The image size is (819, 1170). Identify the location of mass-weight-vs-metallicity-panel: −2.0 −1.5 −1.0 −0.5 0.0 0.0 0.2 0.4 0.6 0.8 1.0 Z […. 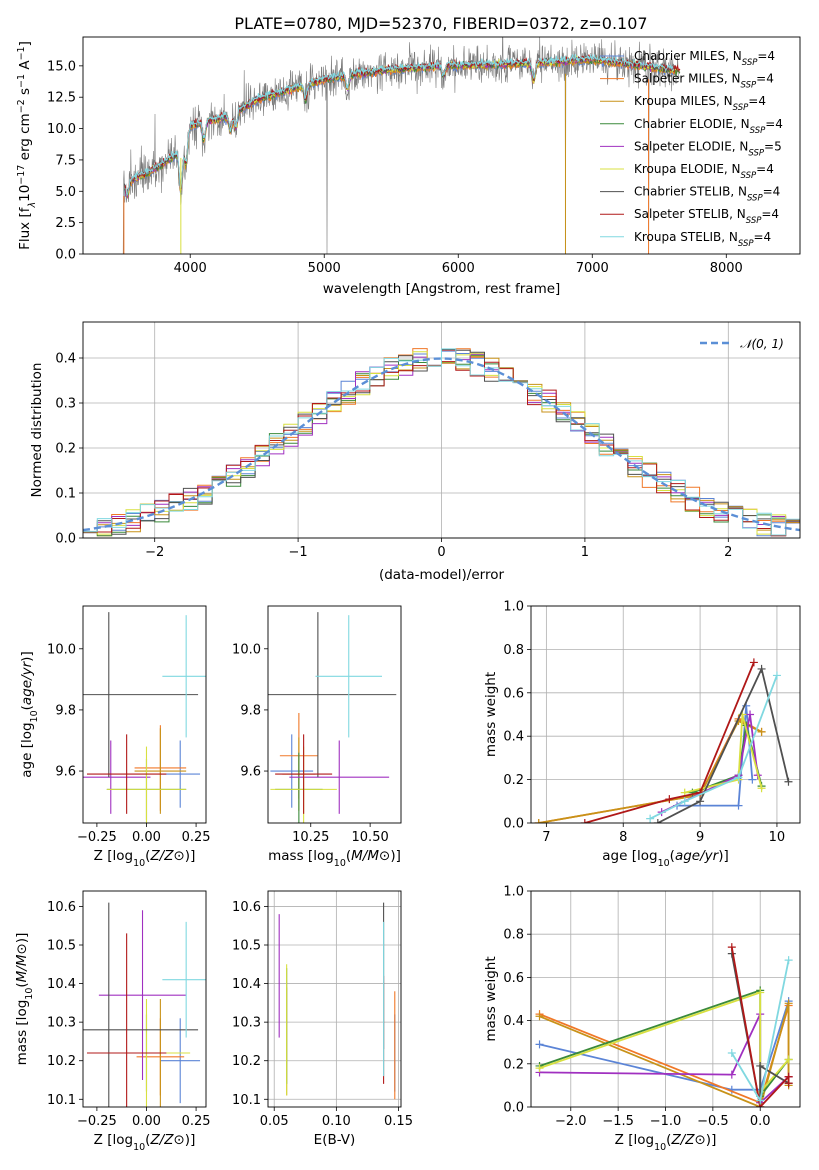
(642, 1019).